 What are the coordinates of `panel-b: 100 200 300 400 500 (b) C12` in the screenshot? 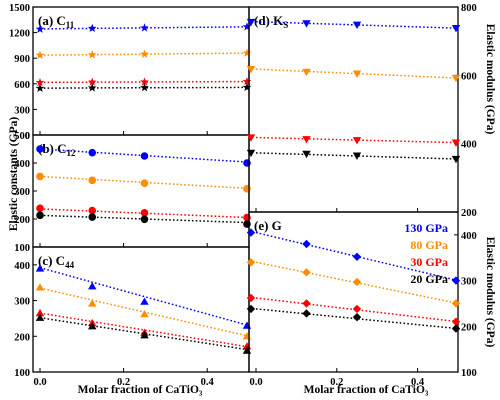 It's located at (132, 192).